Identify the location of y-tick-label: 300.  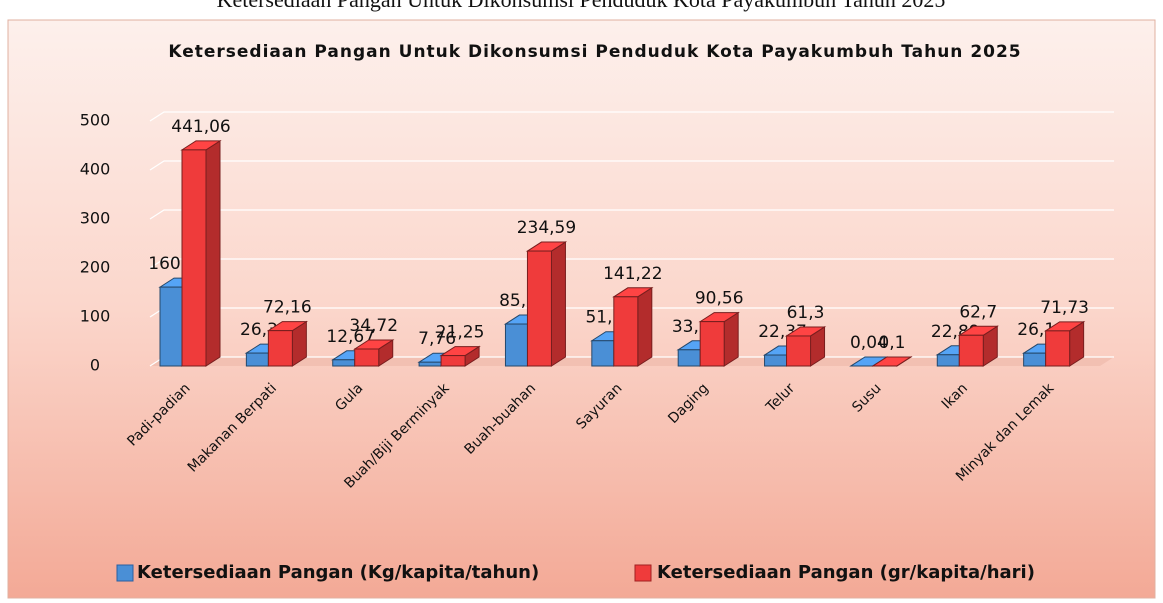
(95, 218).